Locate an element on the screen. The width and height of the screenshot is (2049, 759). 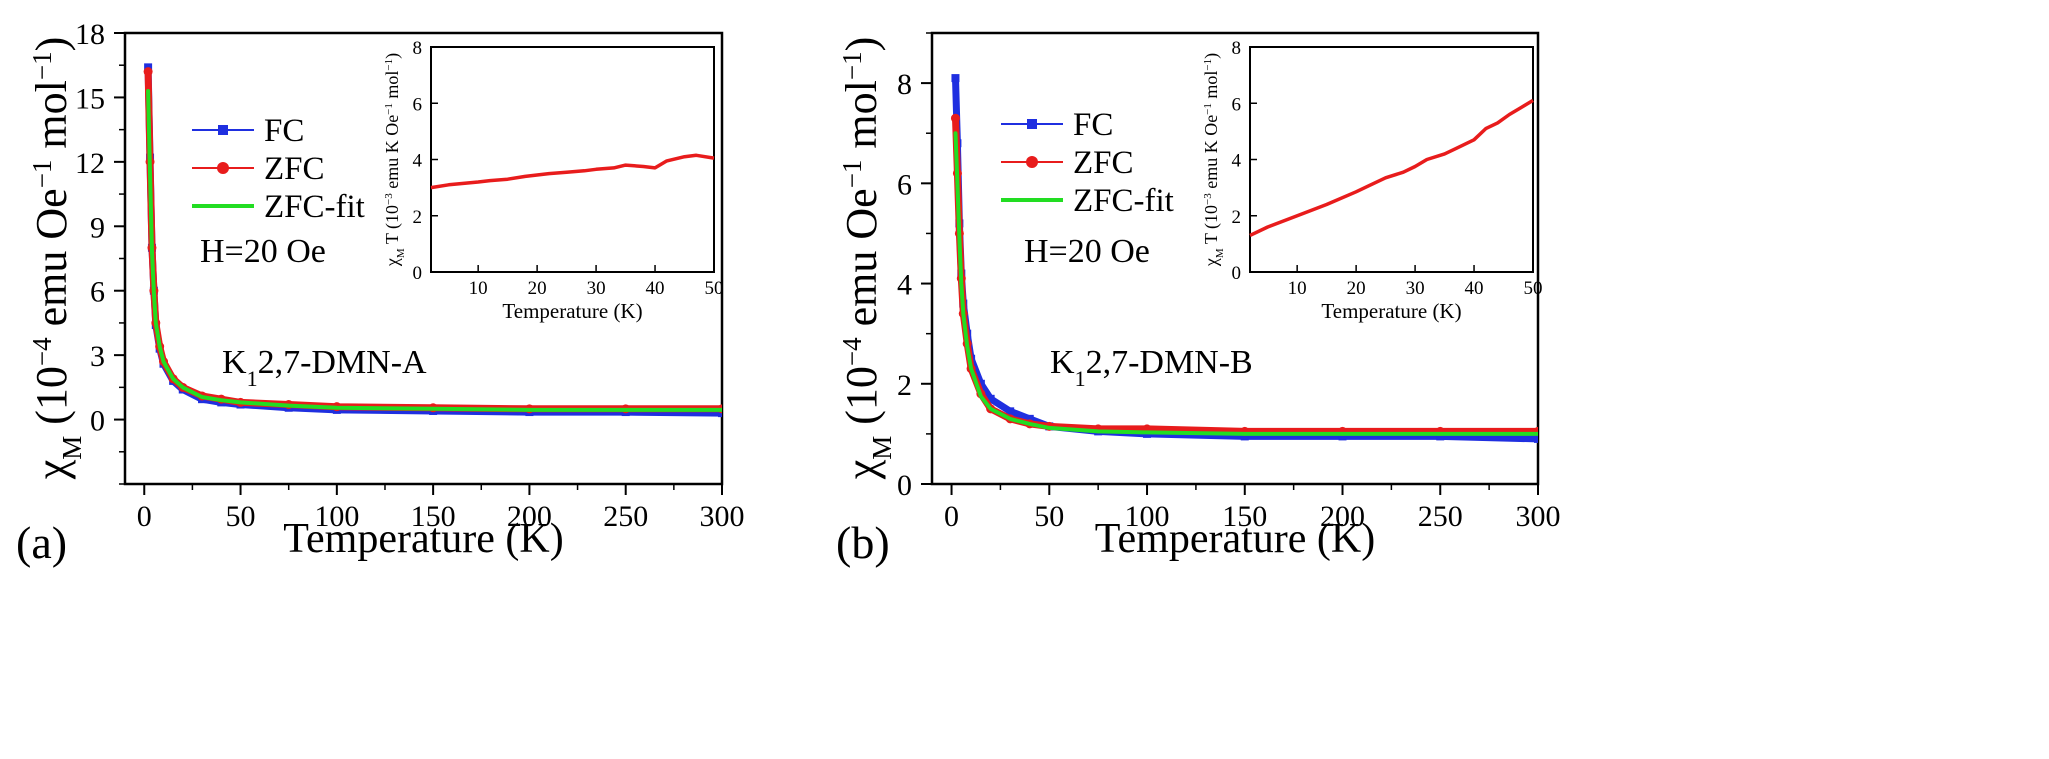
y-label-text: emu K Oe is located at coordinates (1211, 154).